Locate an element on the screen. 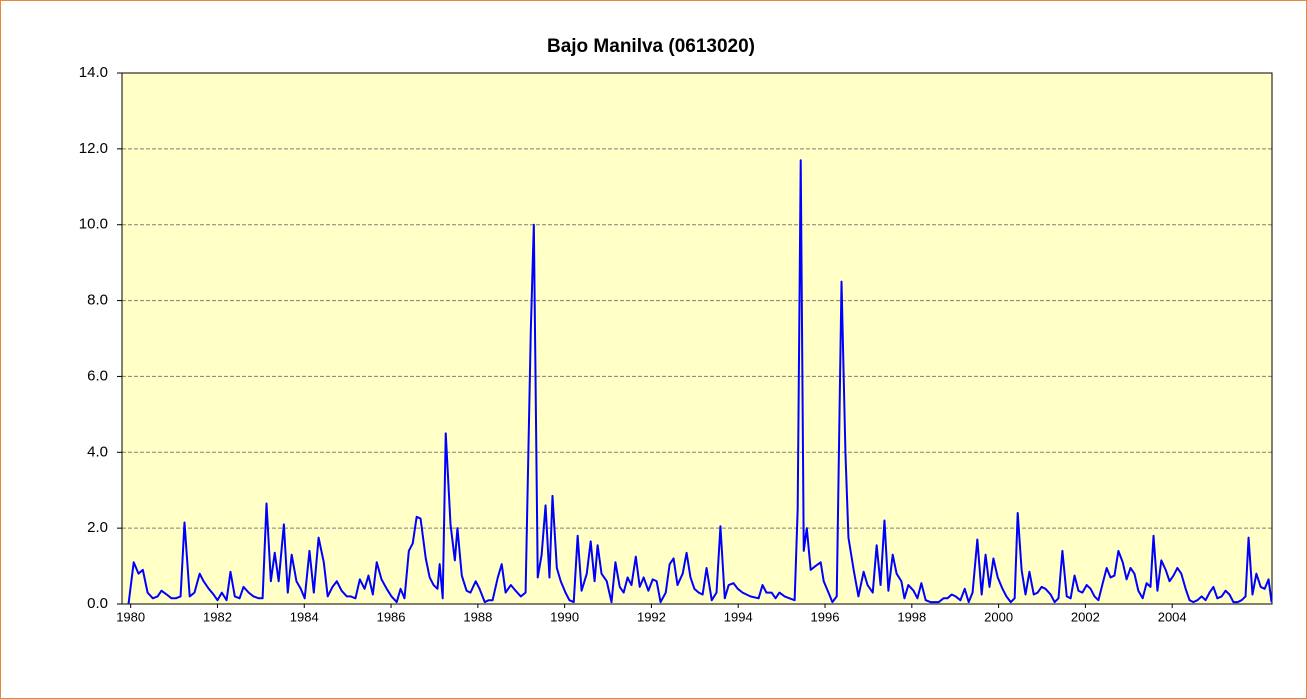 Image resolution: width=1307 pixels, height=699 pixels. x-tick-label: 1988 is located at coordinates (477, 616).